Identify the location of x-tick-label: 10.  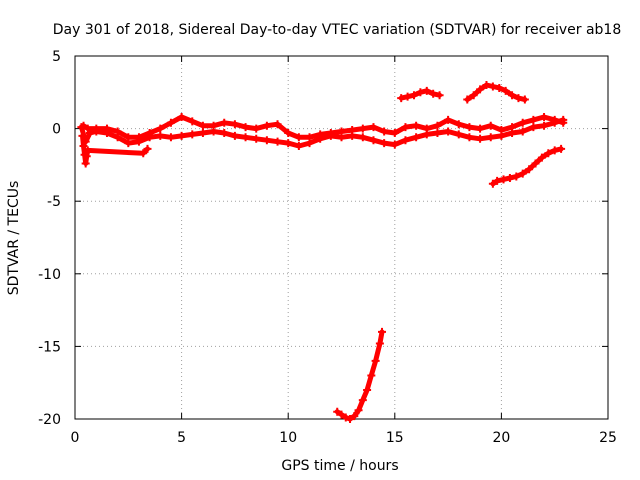
(288, 438).